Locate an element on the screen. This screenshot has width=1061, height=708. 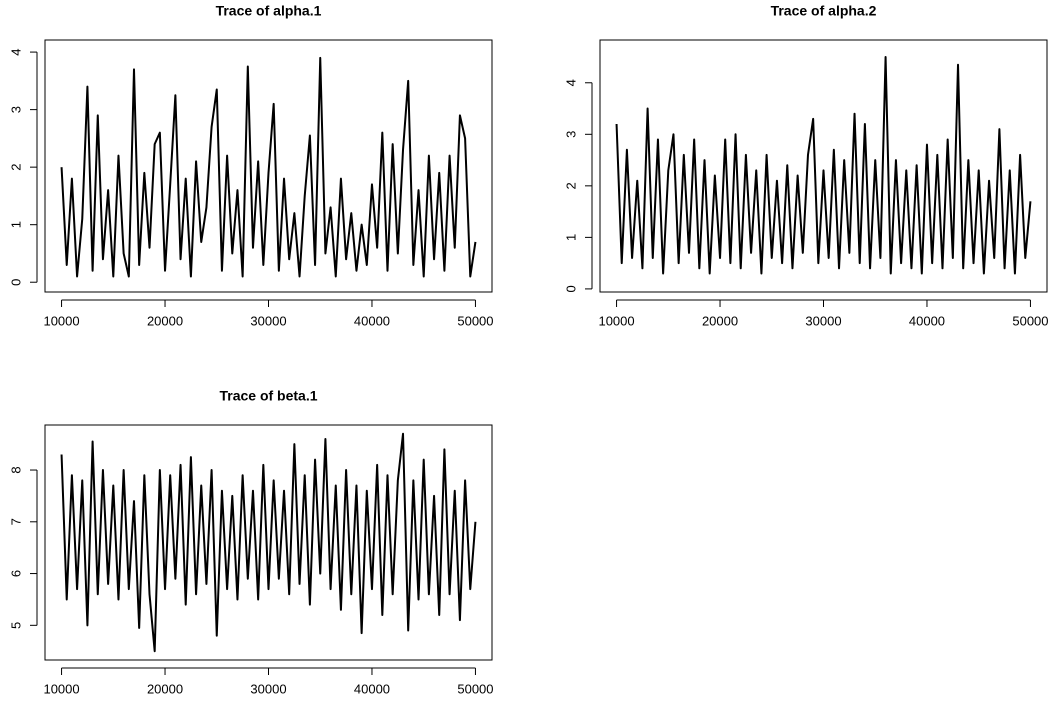
y-tick-label: 8 is located at coordinates (15, 469).